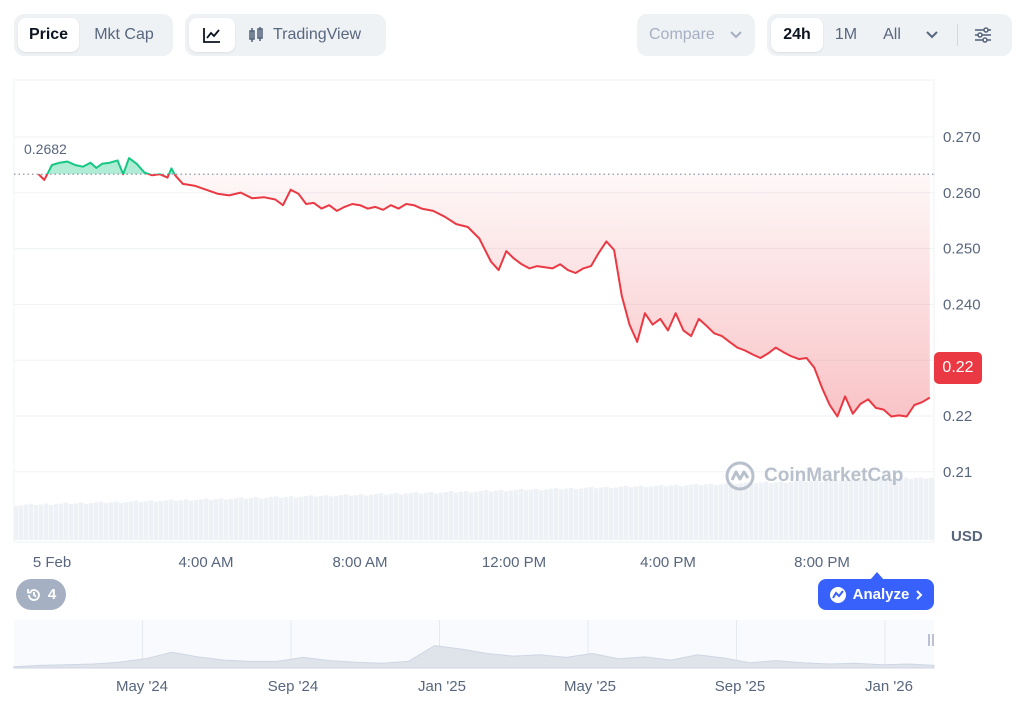 This screenshot has height=713, width=1024. I want to click on navigator-handle, so click(931, 640).